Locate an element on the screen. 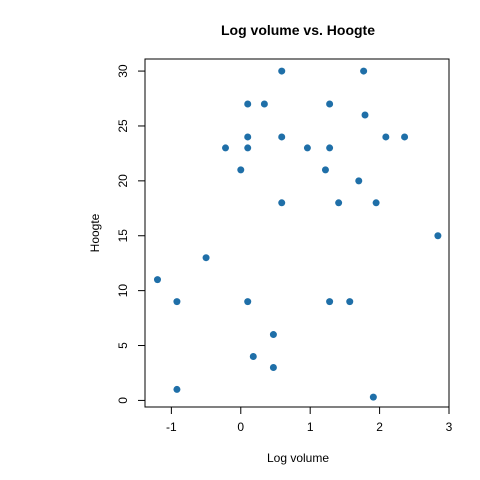  y-tick-label: 5 is located at coordinates (123, 345).